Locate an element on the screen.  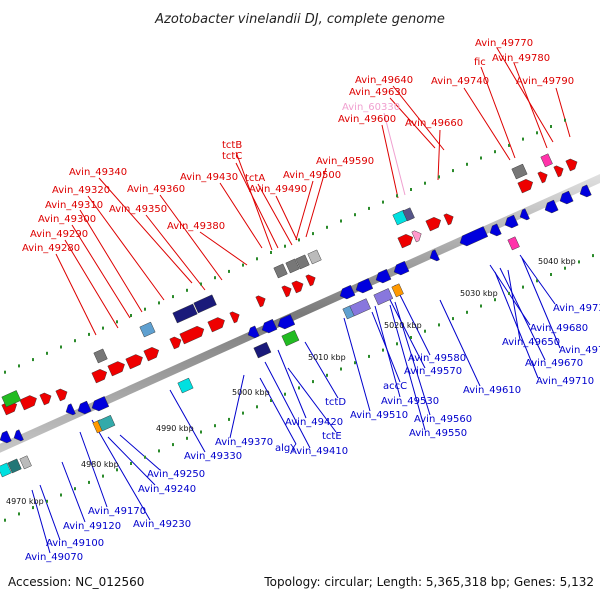
gene-label: Avin_49340 is located at coordinates (98, 172).